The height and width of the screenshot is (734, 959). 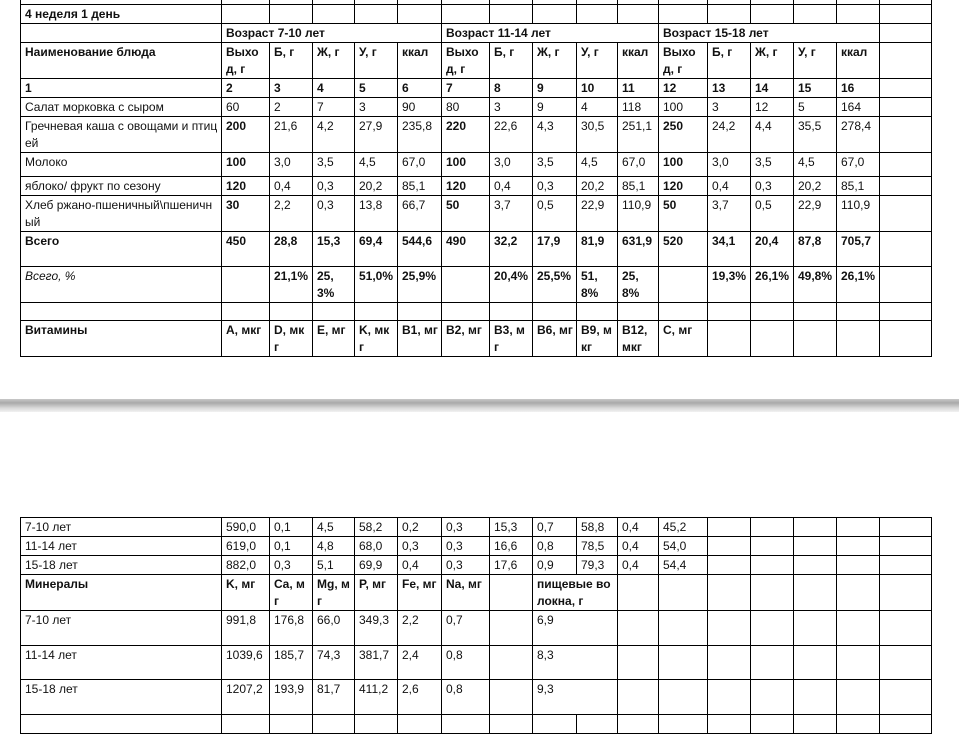 What do you see at coordinates (683, 134) in the screenshot?
I see `dish-value: 250` at bounding box center [683, 134].